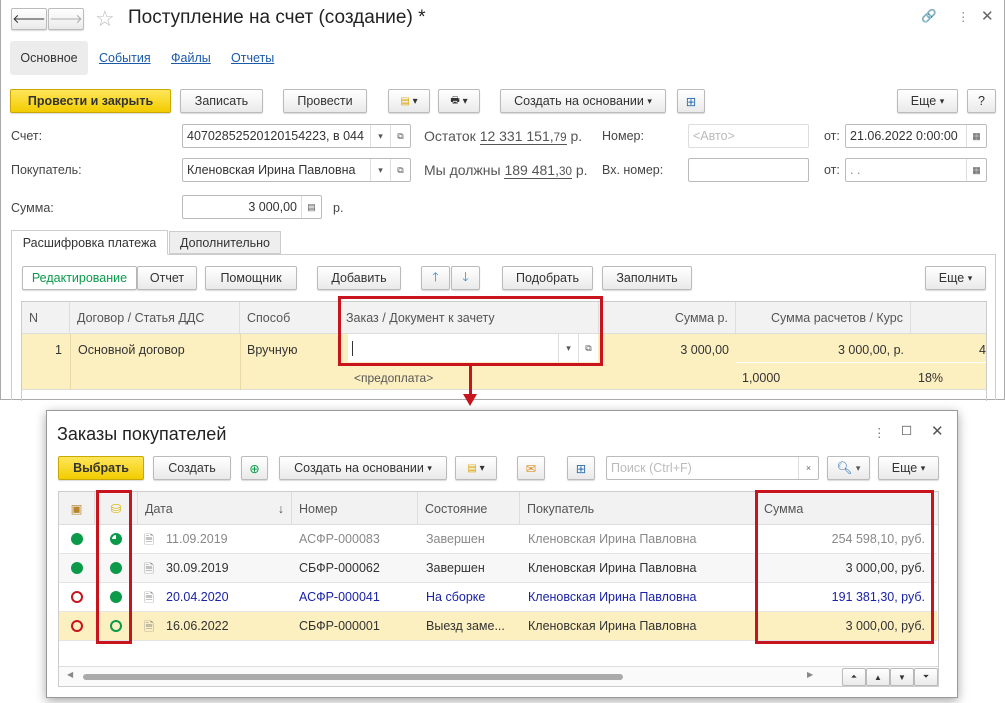 The image size is (1005, 703). What do you see at coordinates (531, 468) in the screenshot?
I see `email-icon: ✉` at bounding box center [531, 468].